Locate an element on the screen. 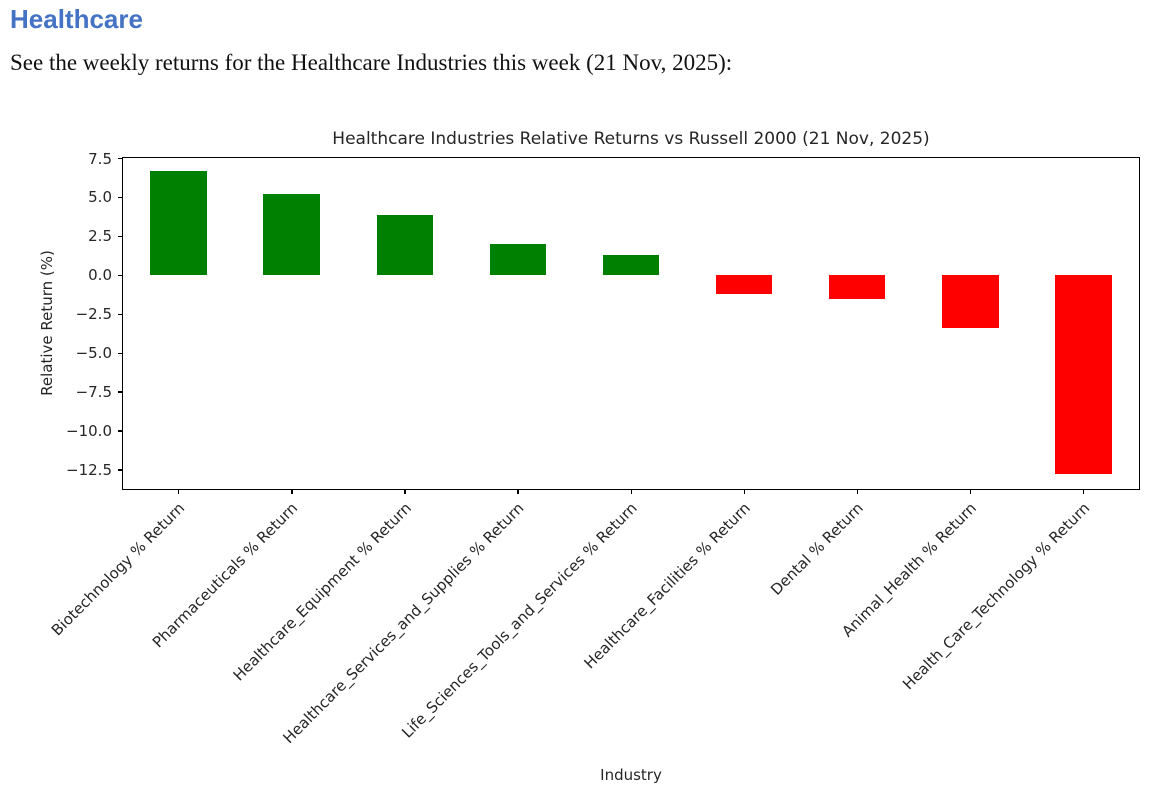  y-tick-label: −5.0 is located at coordinates (93, 353).